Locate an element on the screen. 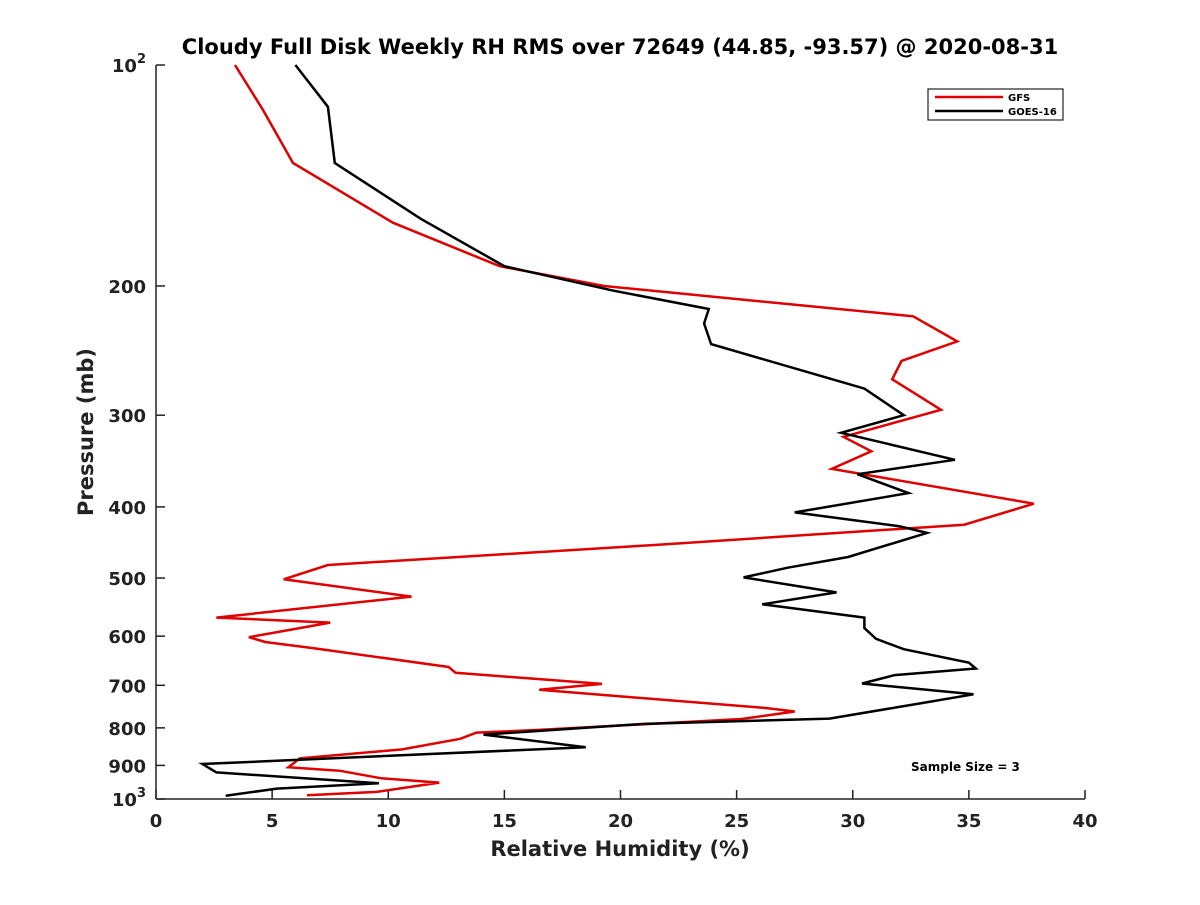 The width and height of the screenshot is (1200, 905). x-axis-title: Relative Humidity (%) is located at coordinates (619, 849).